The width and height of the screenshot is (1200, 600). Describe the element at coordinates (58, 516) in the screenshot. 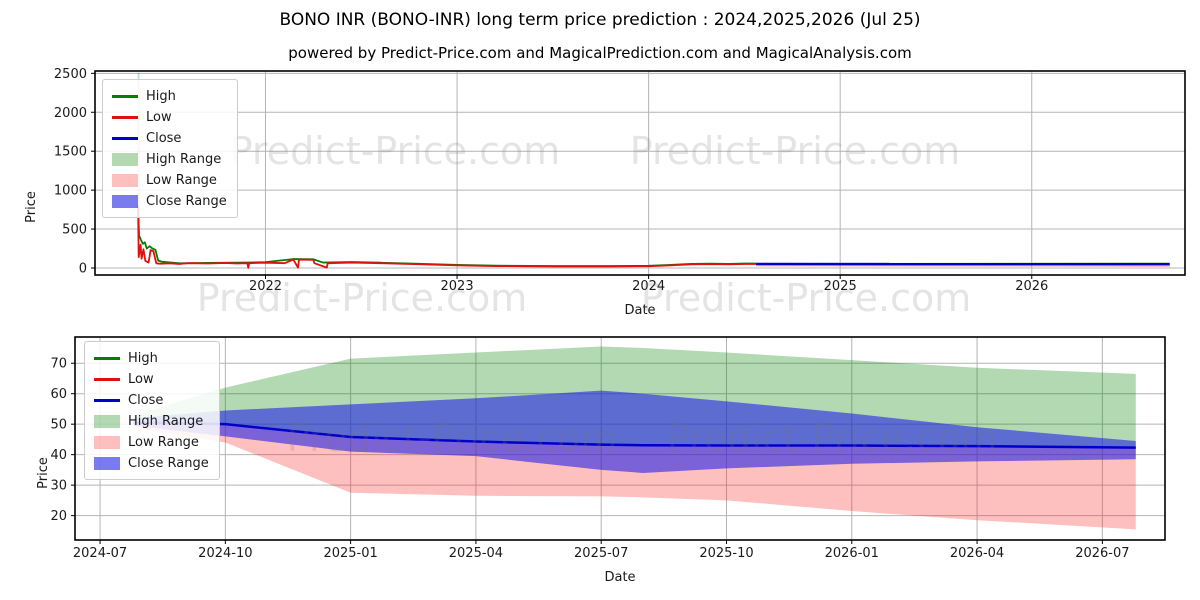

I see `y-tick-label: 20` at that location.